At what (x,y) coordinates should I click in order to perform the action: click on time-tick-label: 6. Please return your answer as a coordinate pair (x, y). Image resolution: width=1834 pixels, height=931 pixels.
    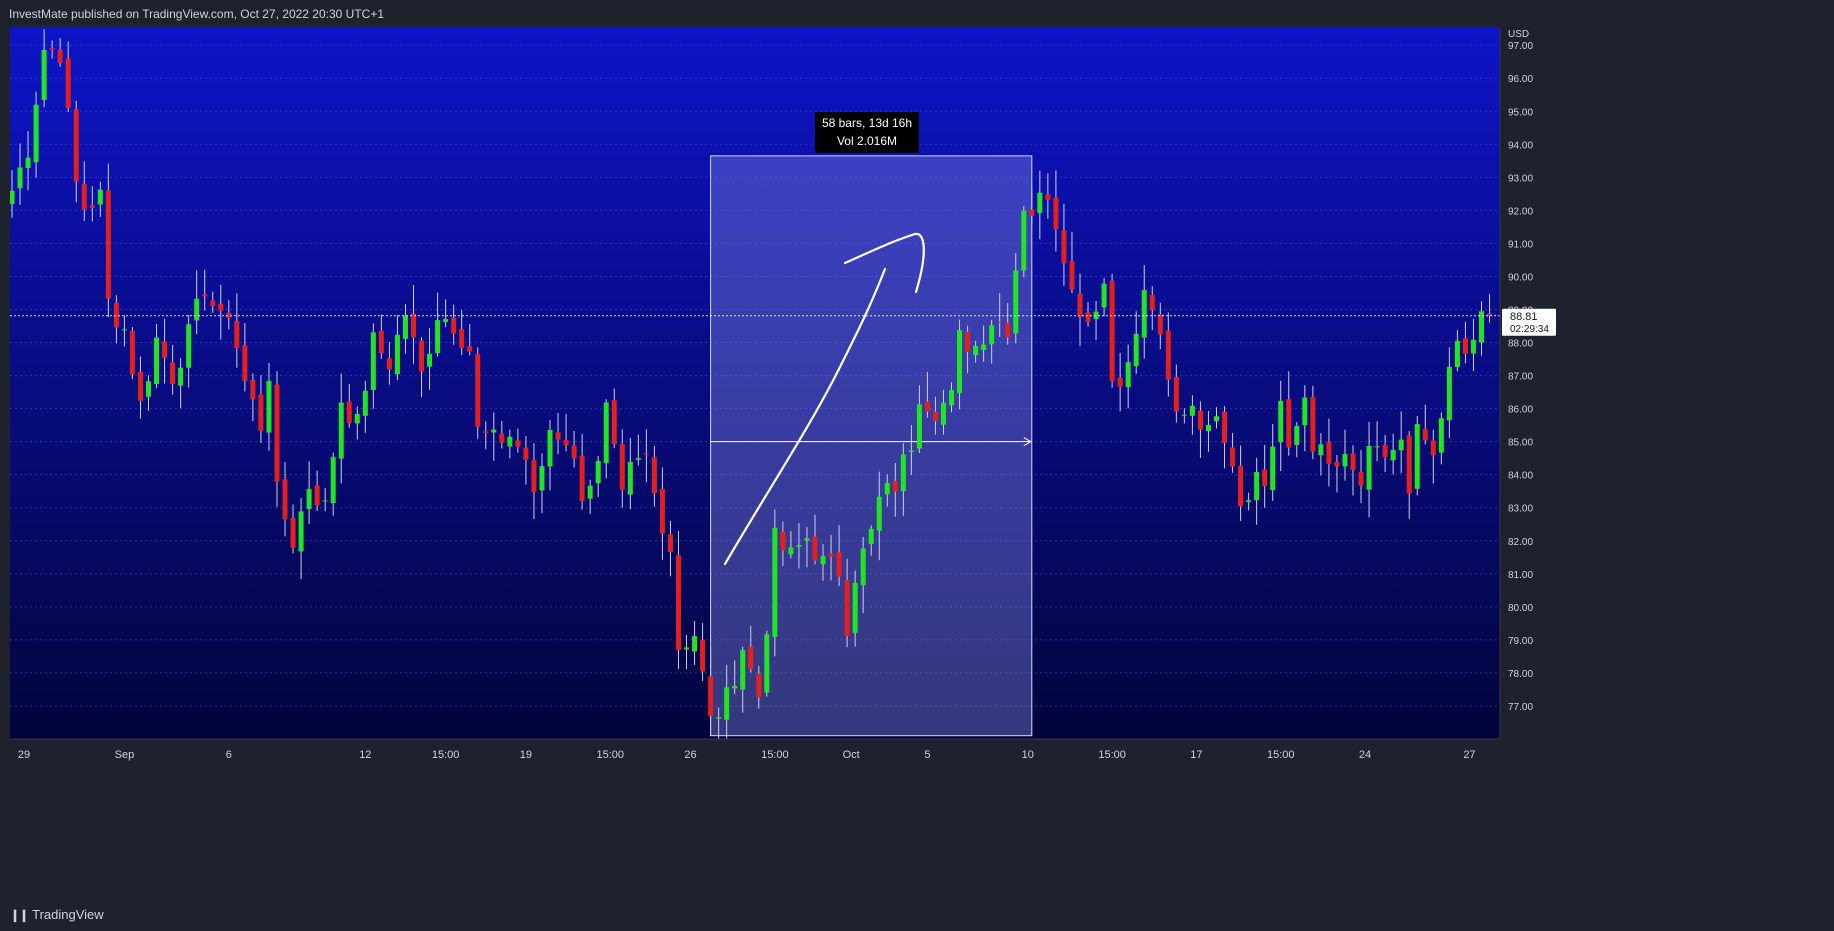
    Looking at the image, I should click on (229, 755).